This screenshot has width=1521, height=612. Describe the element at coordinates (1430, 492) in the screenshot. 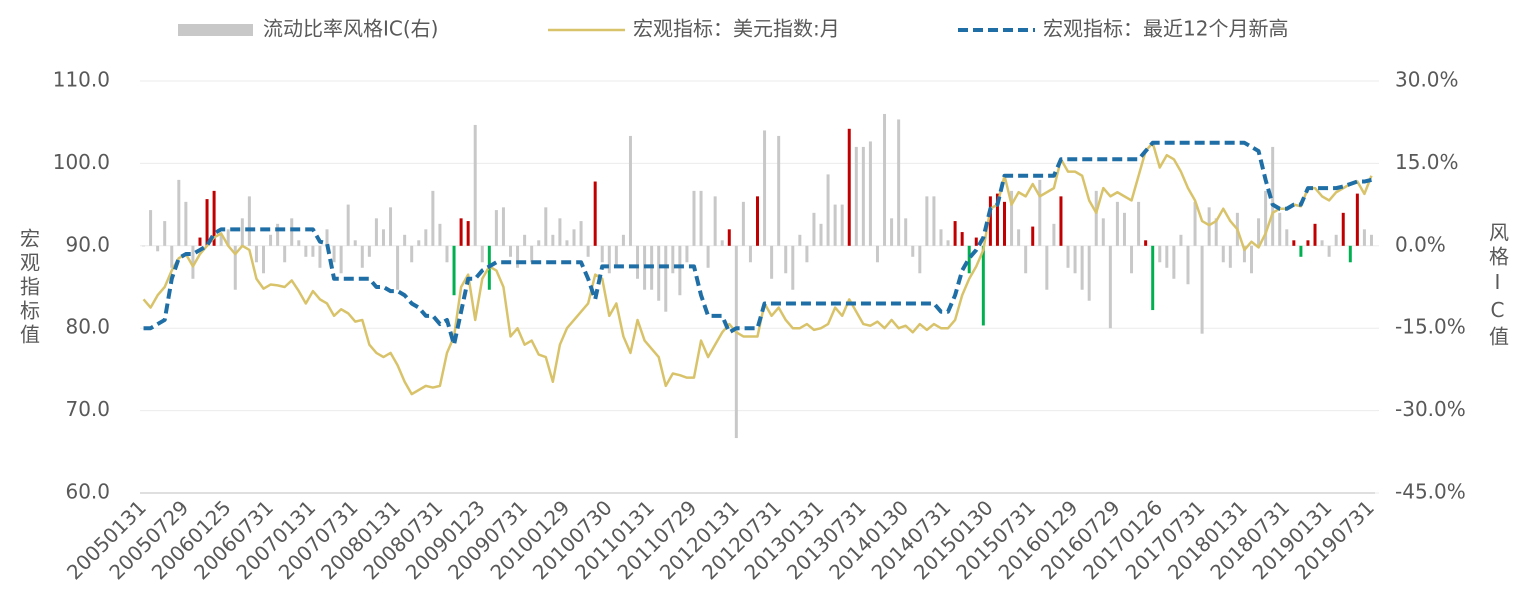

I see `y2-tick-label: -45.0%` at that location.